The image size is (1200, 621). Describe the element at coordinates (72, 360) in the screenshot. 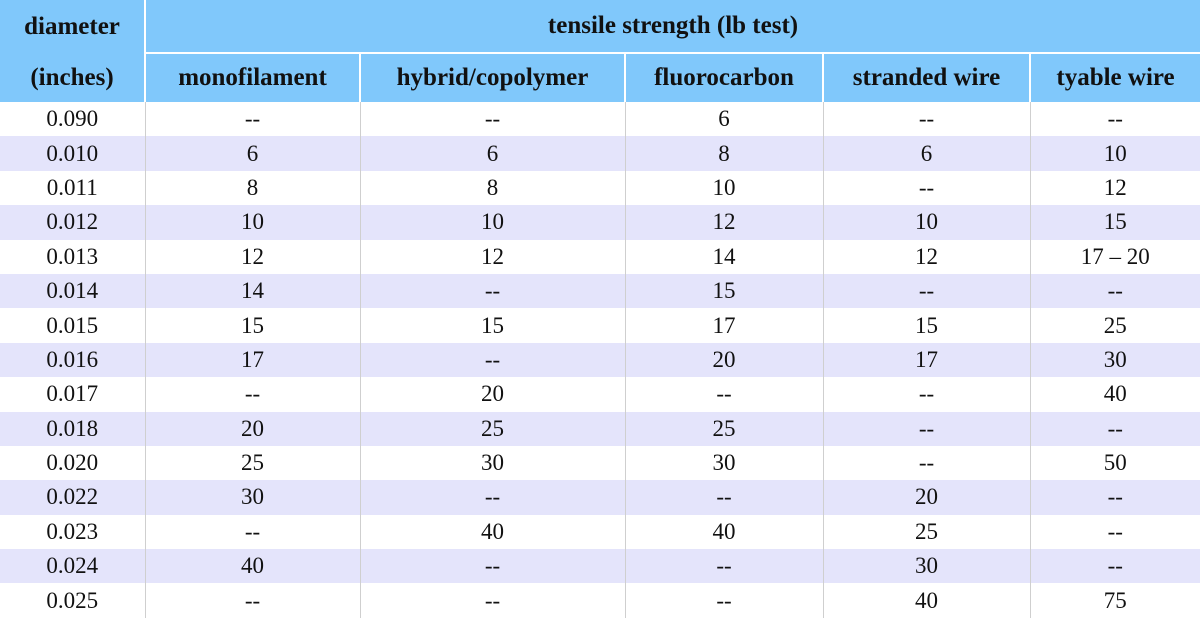

I see `diameter-cell: 0.016` at that location.